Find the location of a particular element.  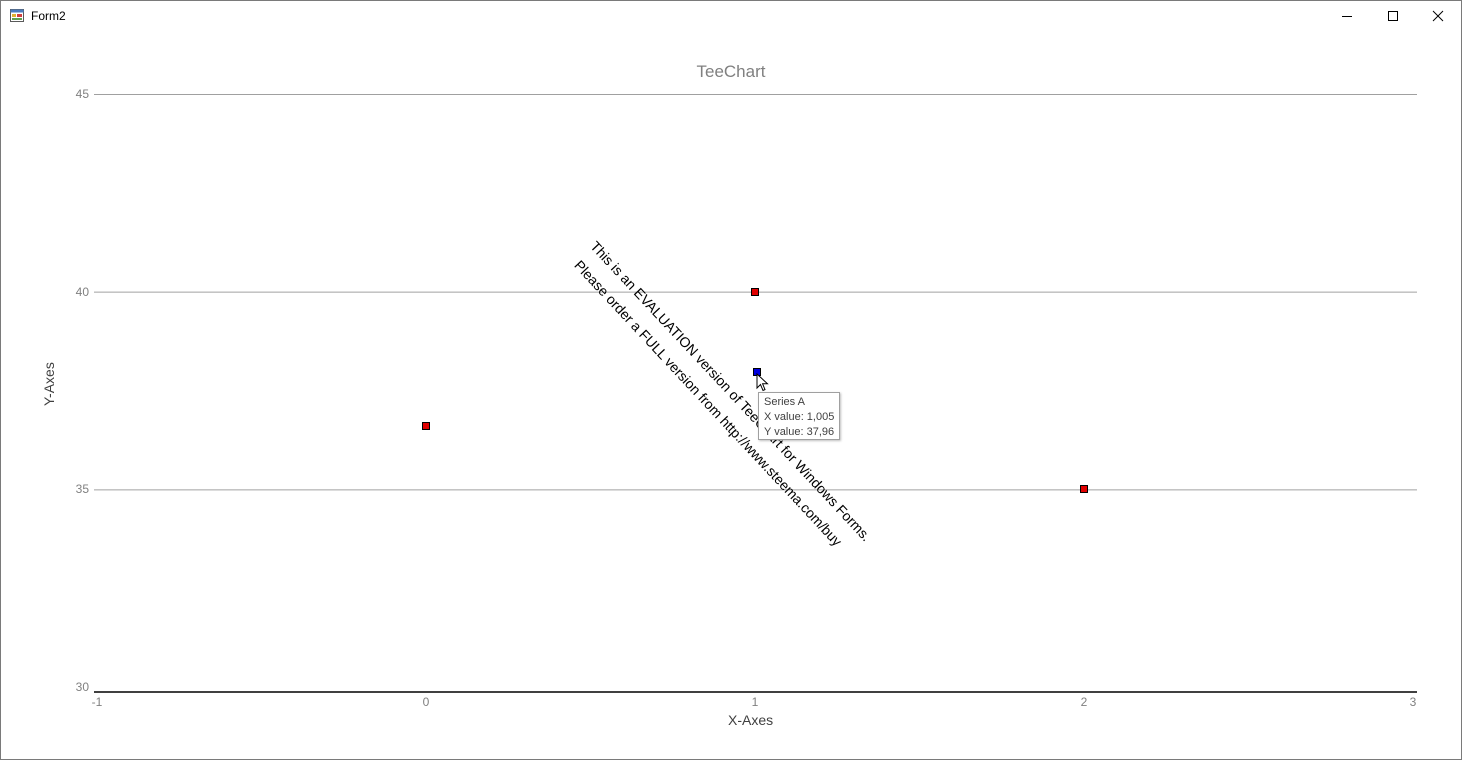

mouse-cursor-icon is located at coordinates (762, 382).